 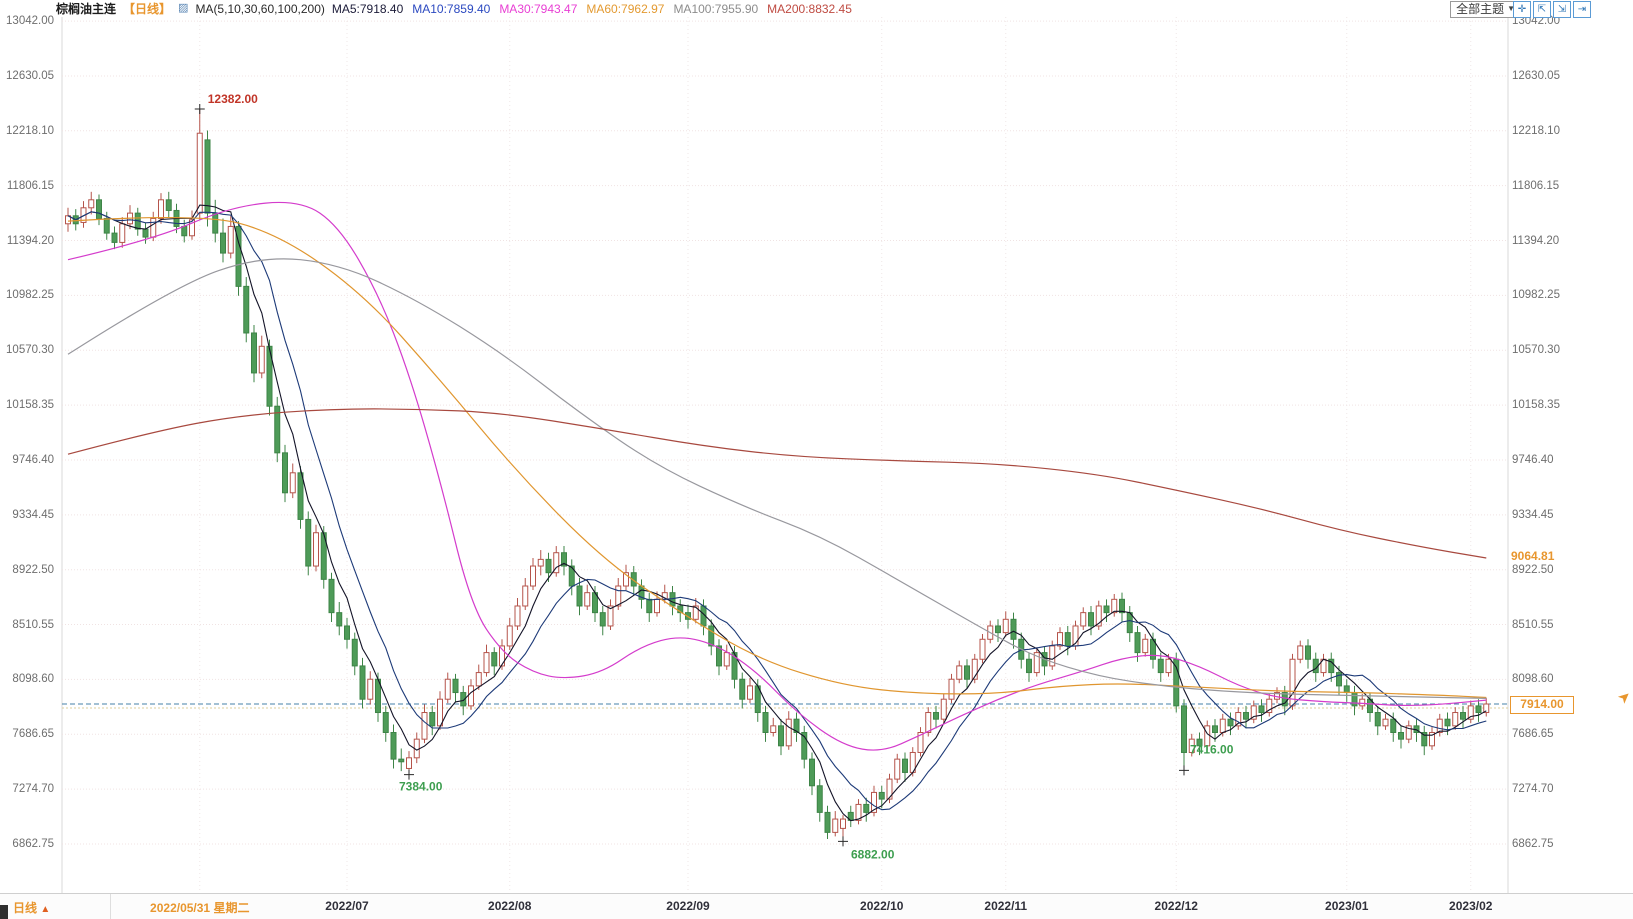 What do you see at coordinates (1511, 8) in the screenshot?
I see `chevron-down-icon: ▼` at bounding box center [1511, 8].